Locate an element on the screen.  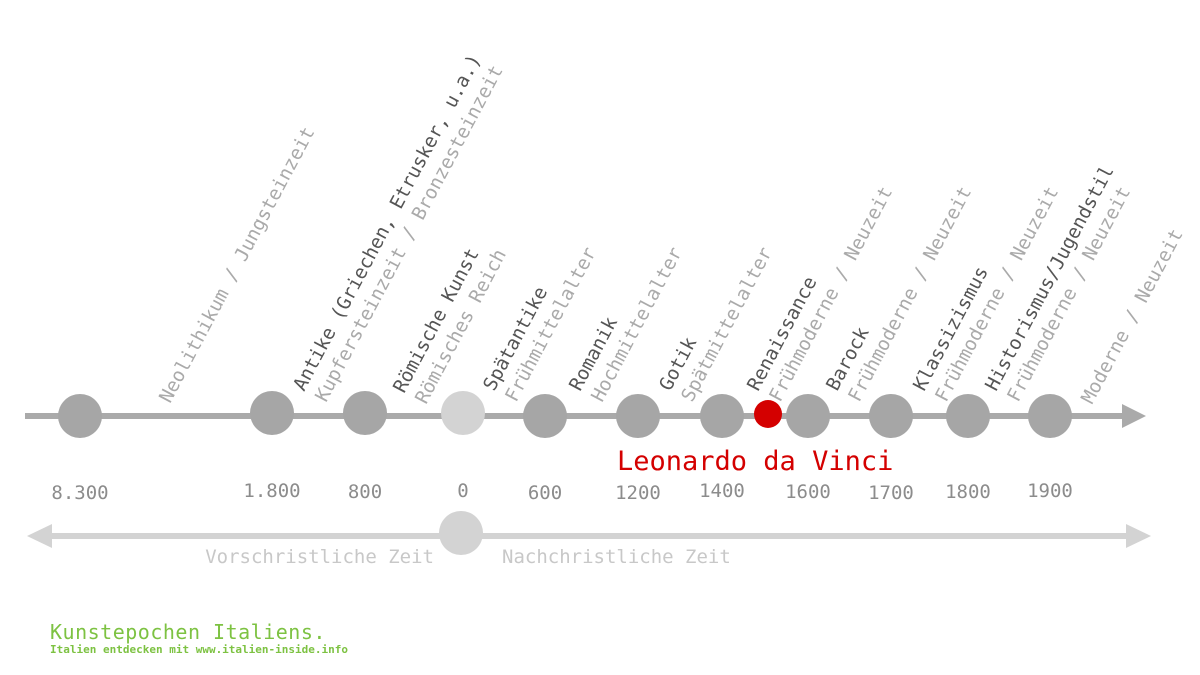
epoch-node-historismus is located at coordinates (1050, 416).